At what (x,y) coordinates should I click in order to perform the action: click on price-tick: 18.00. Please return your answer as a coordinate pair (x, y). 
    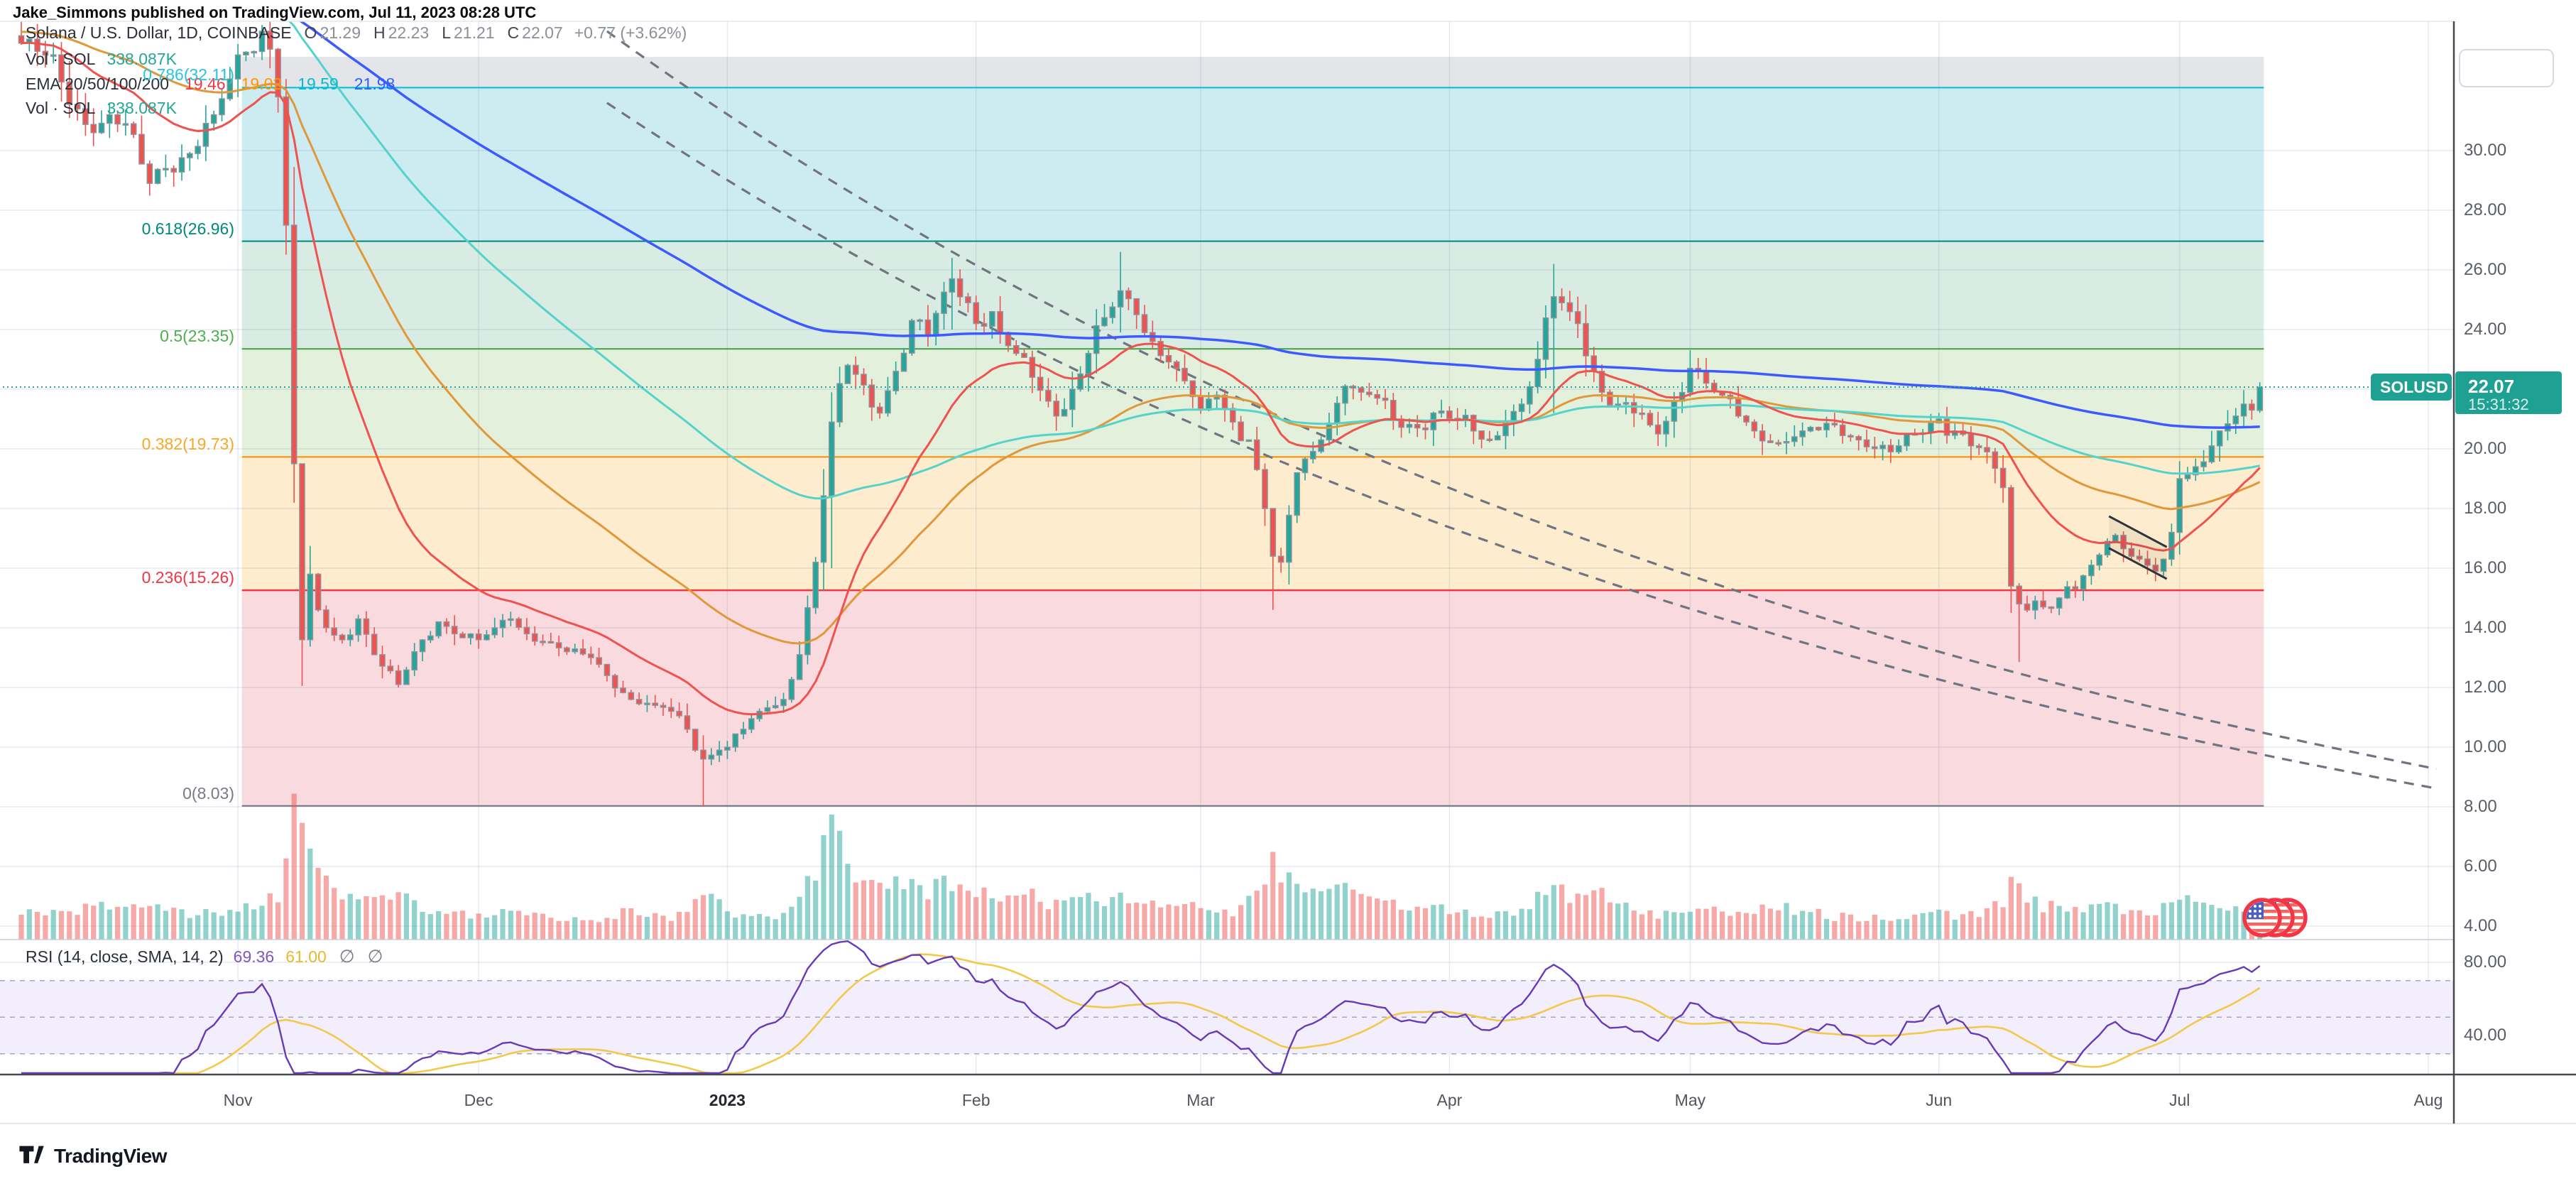
    Looking at the image, I should click on (2485, 508).